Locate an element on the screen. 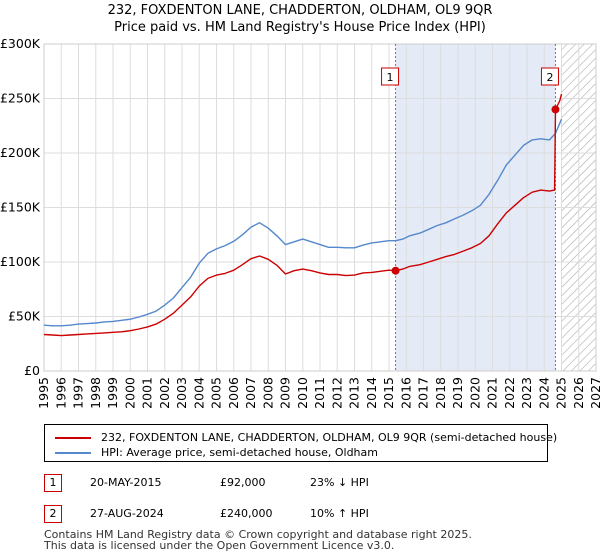 This screenshot has width=600, height=560. x-tick-label: 2003 is located at coordinates (181, 393).